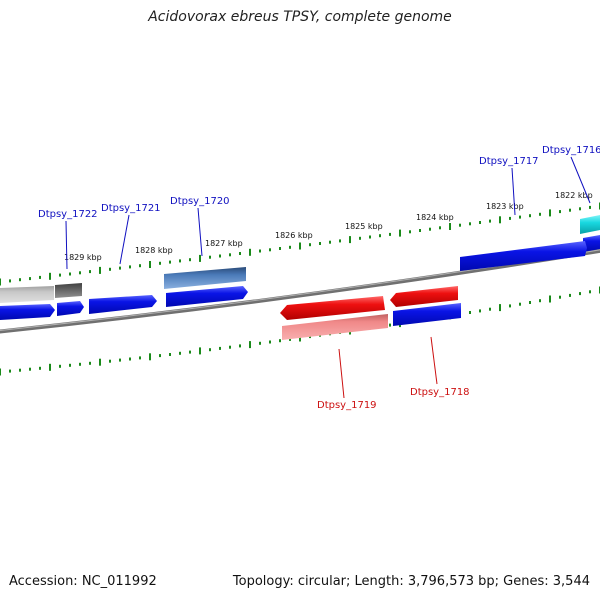 This screenshot has height=600, width=600. What do you see at coordinates (131, 208) in the screenshot?
I see `gene-label-dtpsy-1721: Dtpsy_1721` at bounding box center [131, 208].